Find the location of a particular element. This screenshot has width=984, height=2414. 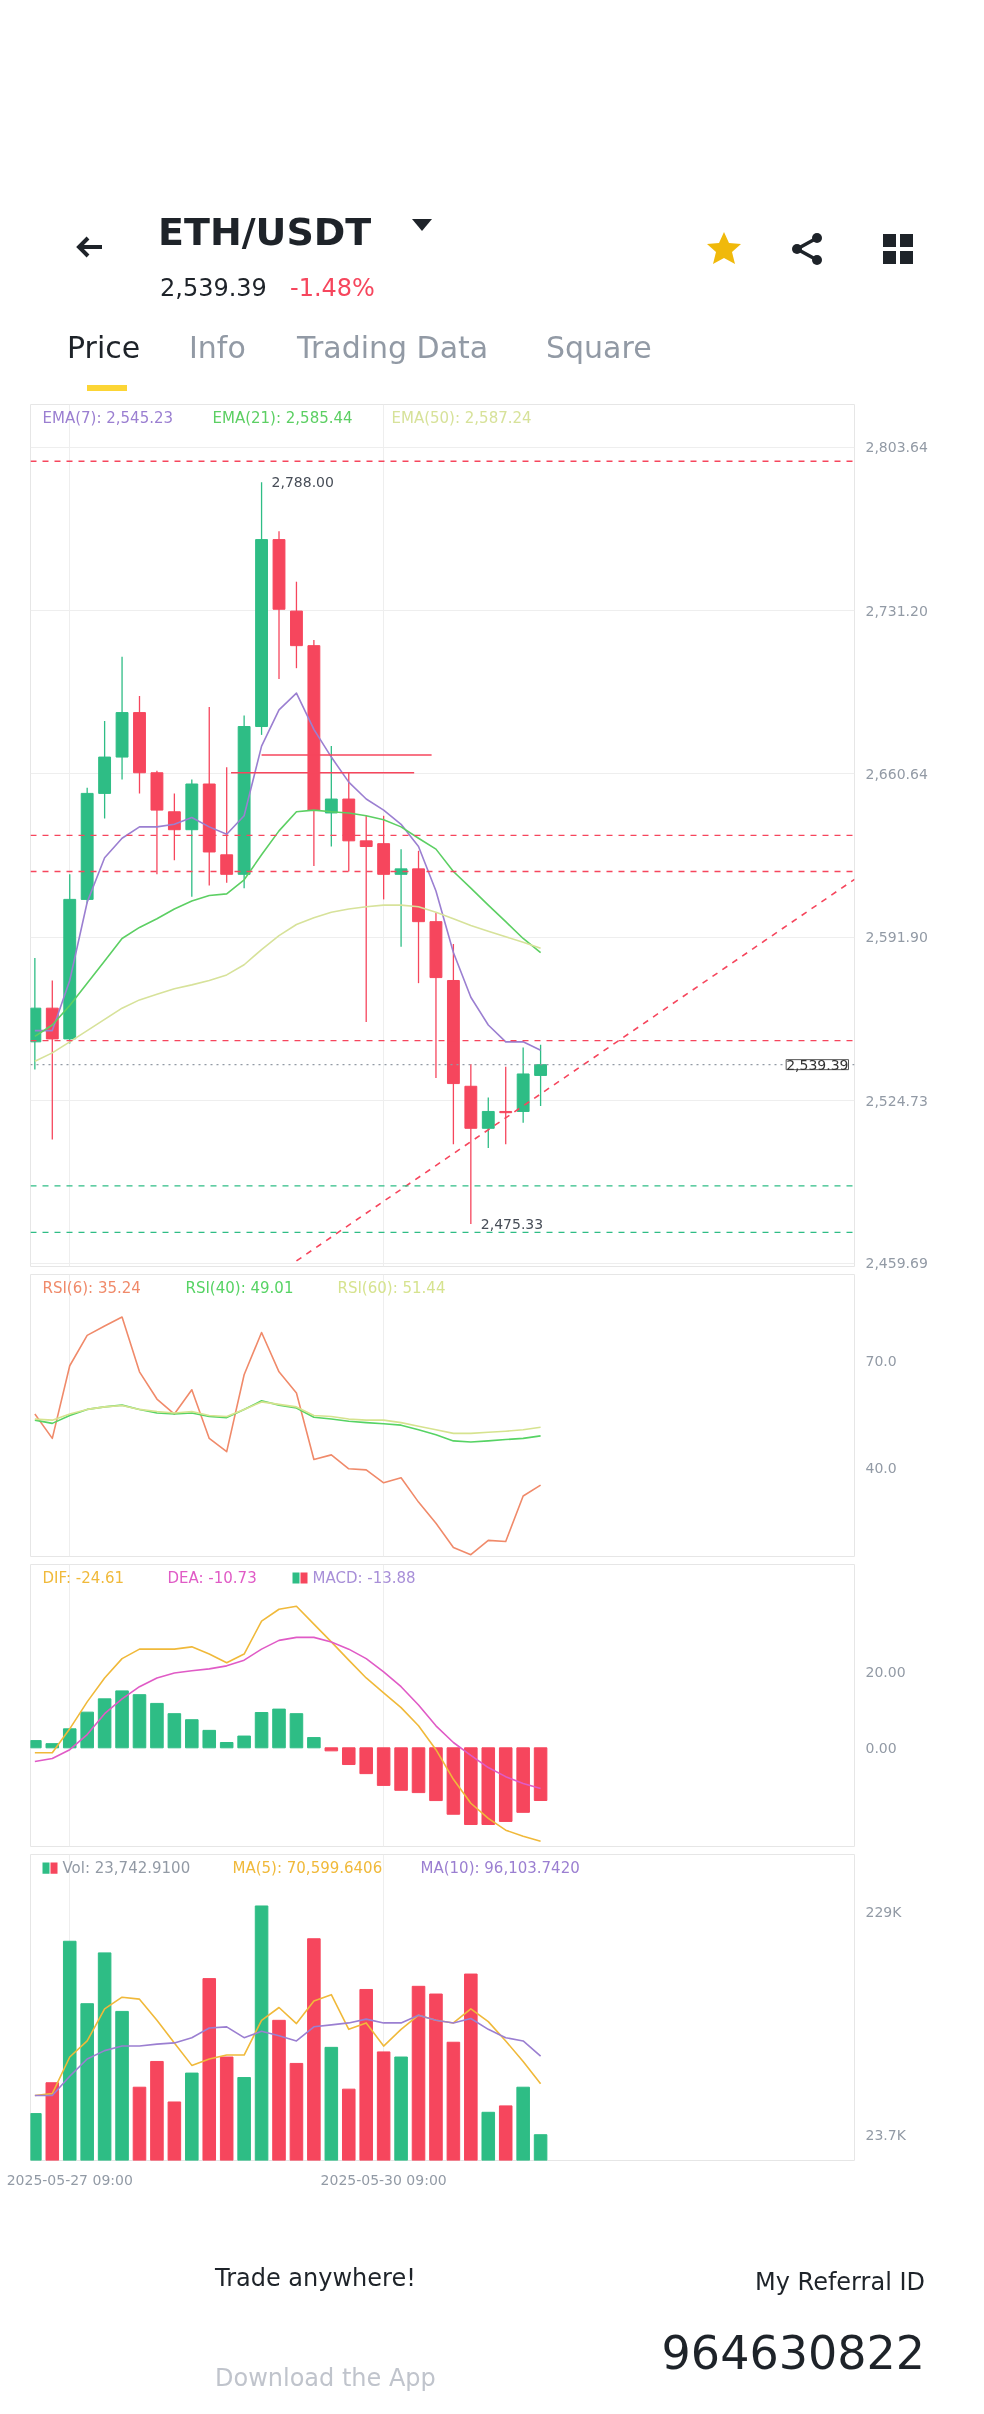

text: MA(5): 70,599.6406 is located at coordinates (307, 1867).